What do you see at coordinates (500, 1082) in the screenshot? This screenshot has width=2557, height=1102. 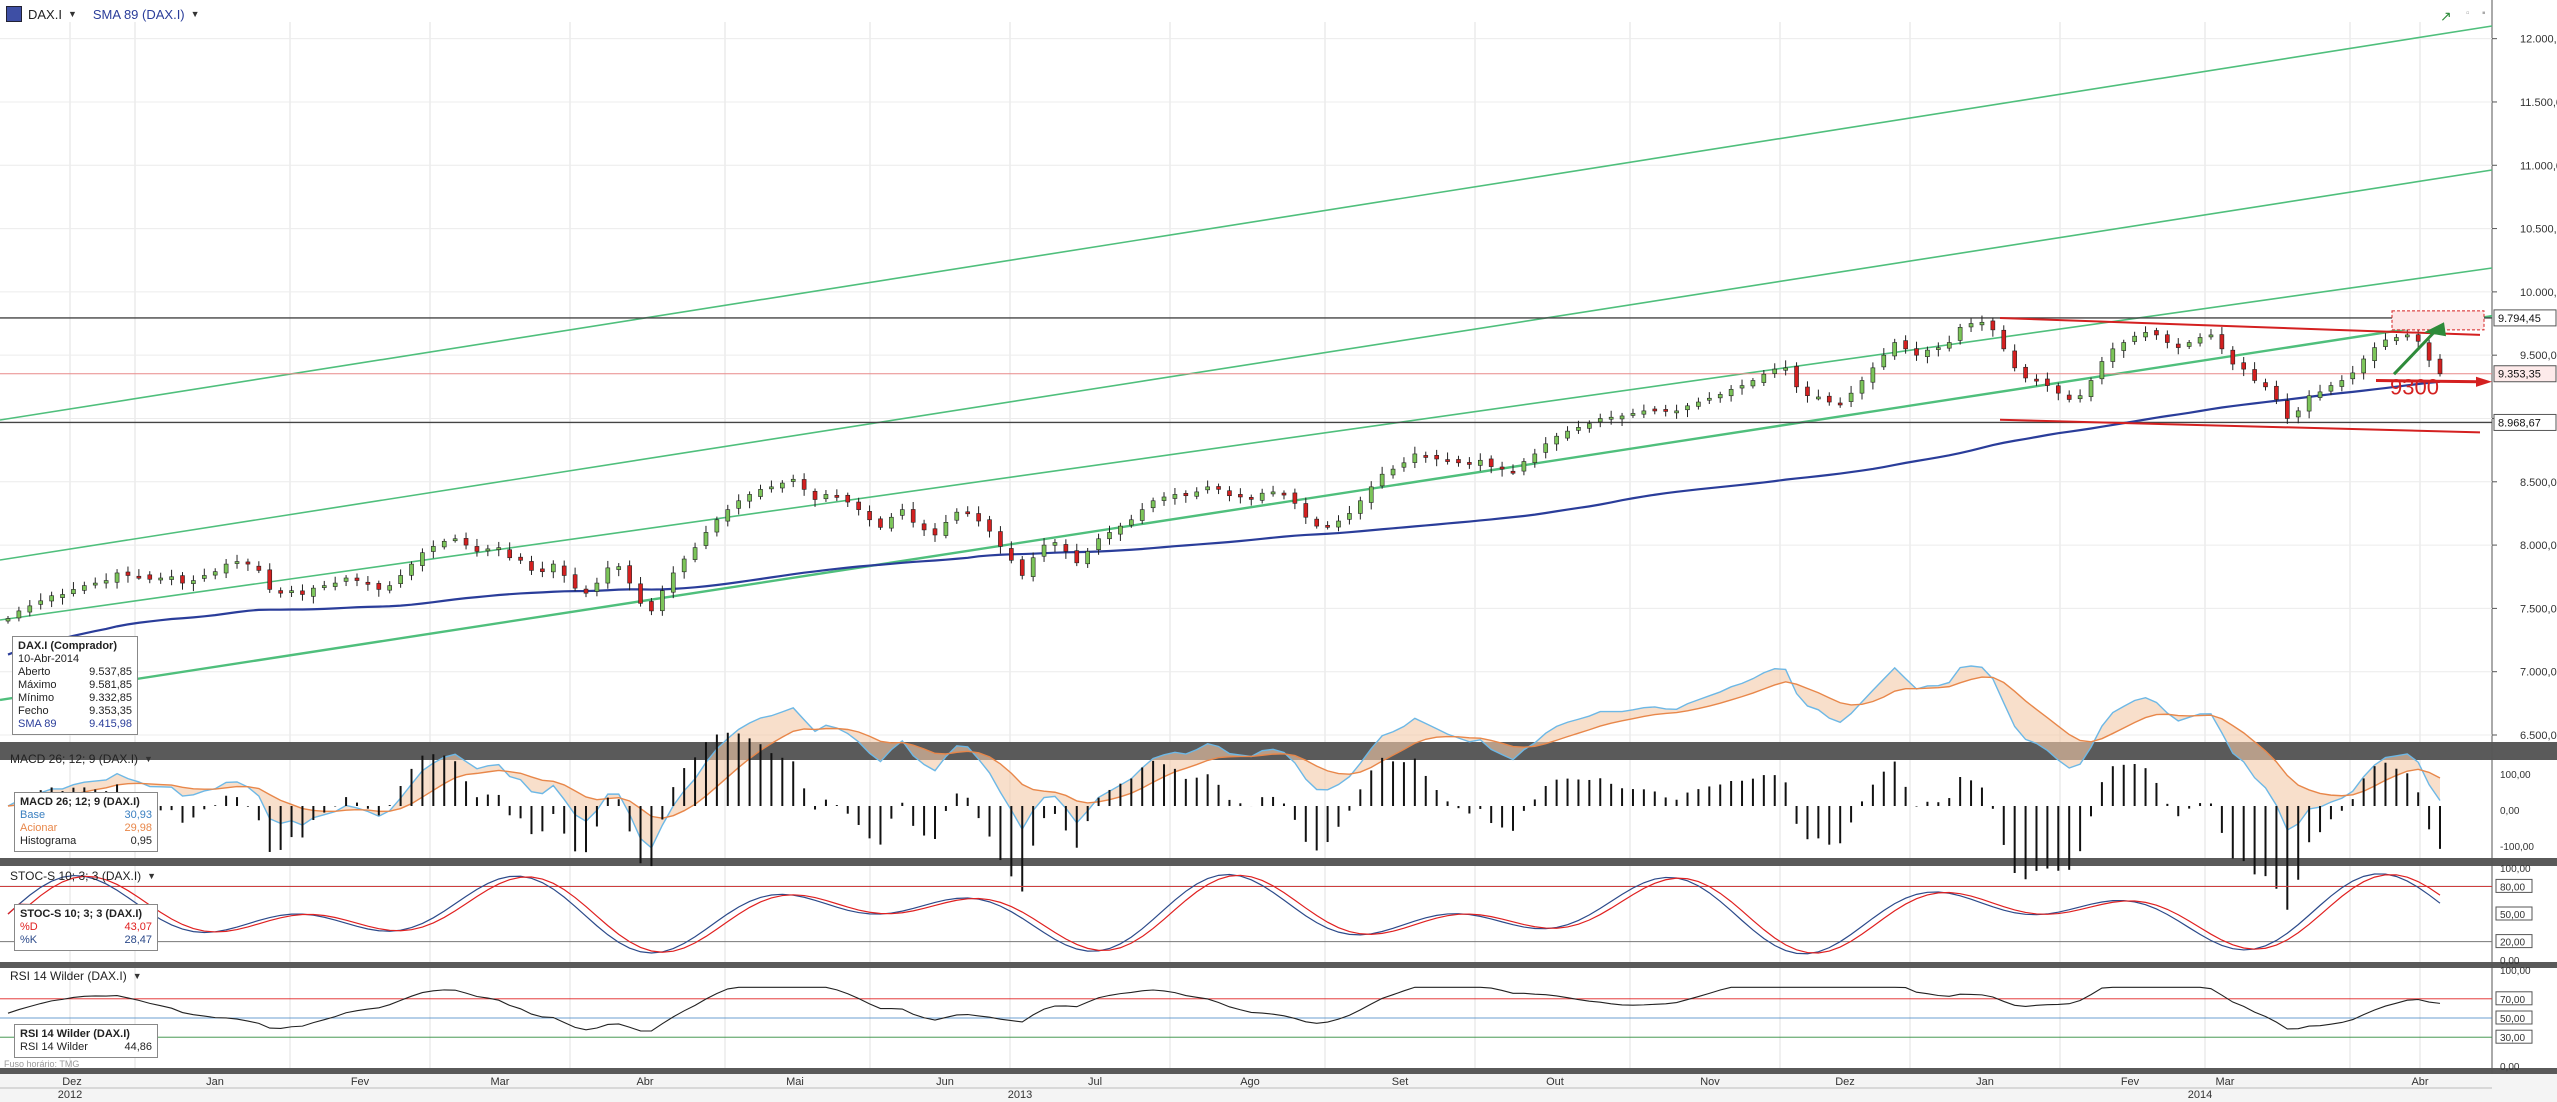 I see `month-label: Mar` at bounding box center [500, 1082].